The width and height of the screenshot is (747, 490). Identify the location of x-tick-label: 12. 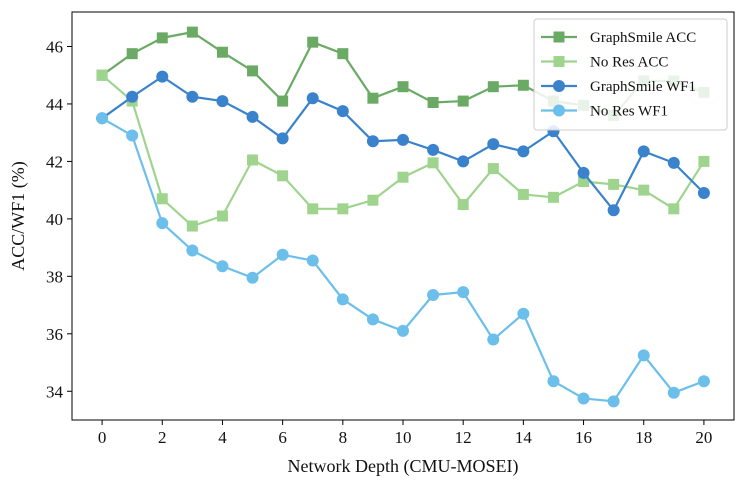
(463, 437).